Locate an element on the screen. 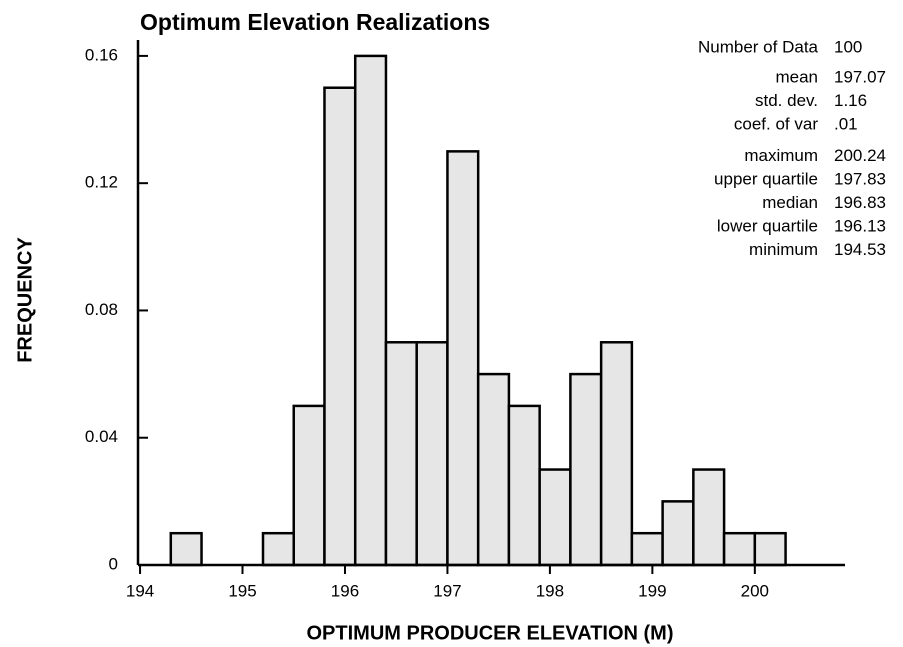 The image size is (903, 647). y-tick-label: 0.16 is located at coordinates (101, 54).